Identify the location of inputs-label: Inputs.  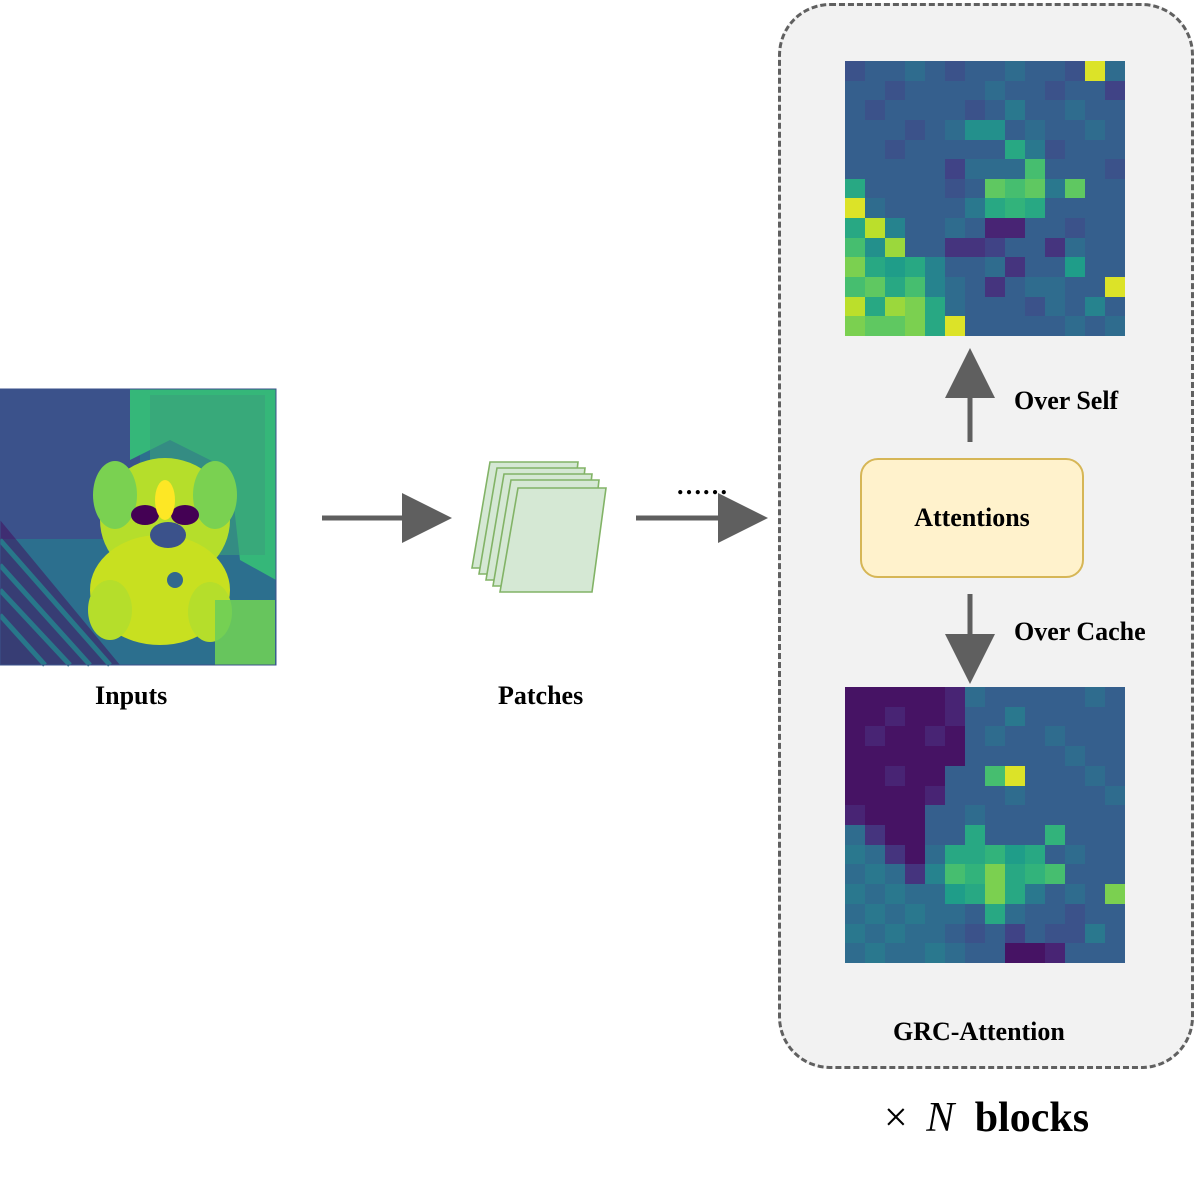
(131, 695).